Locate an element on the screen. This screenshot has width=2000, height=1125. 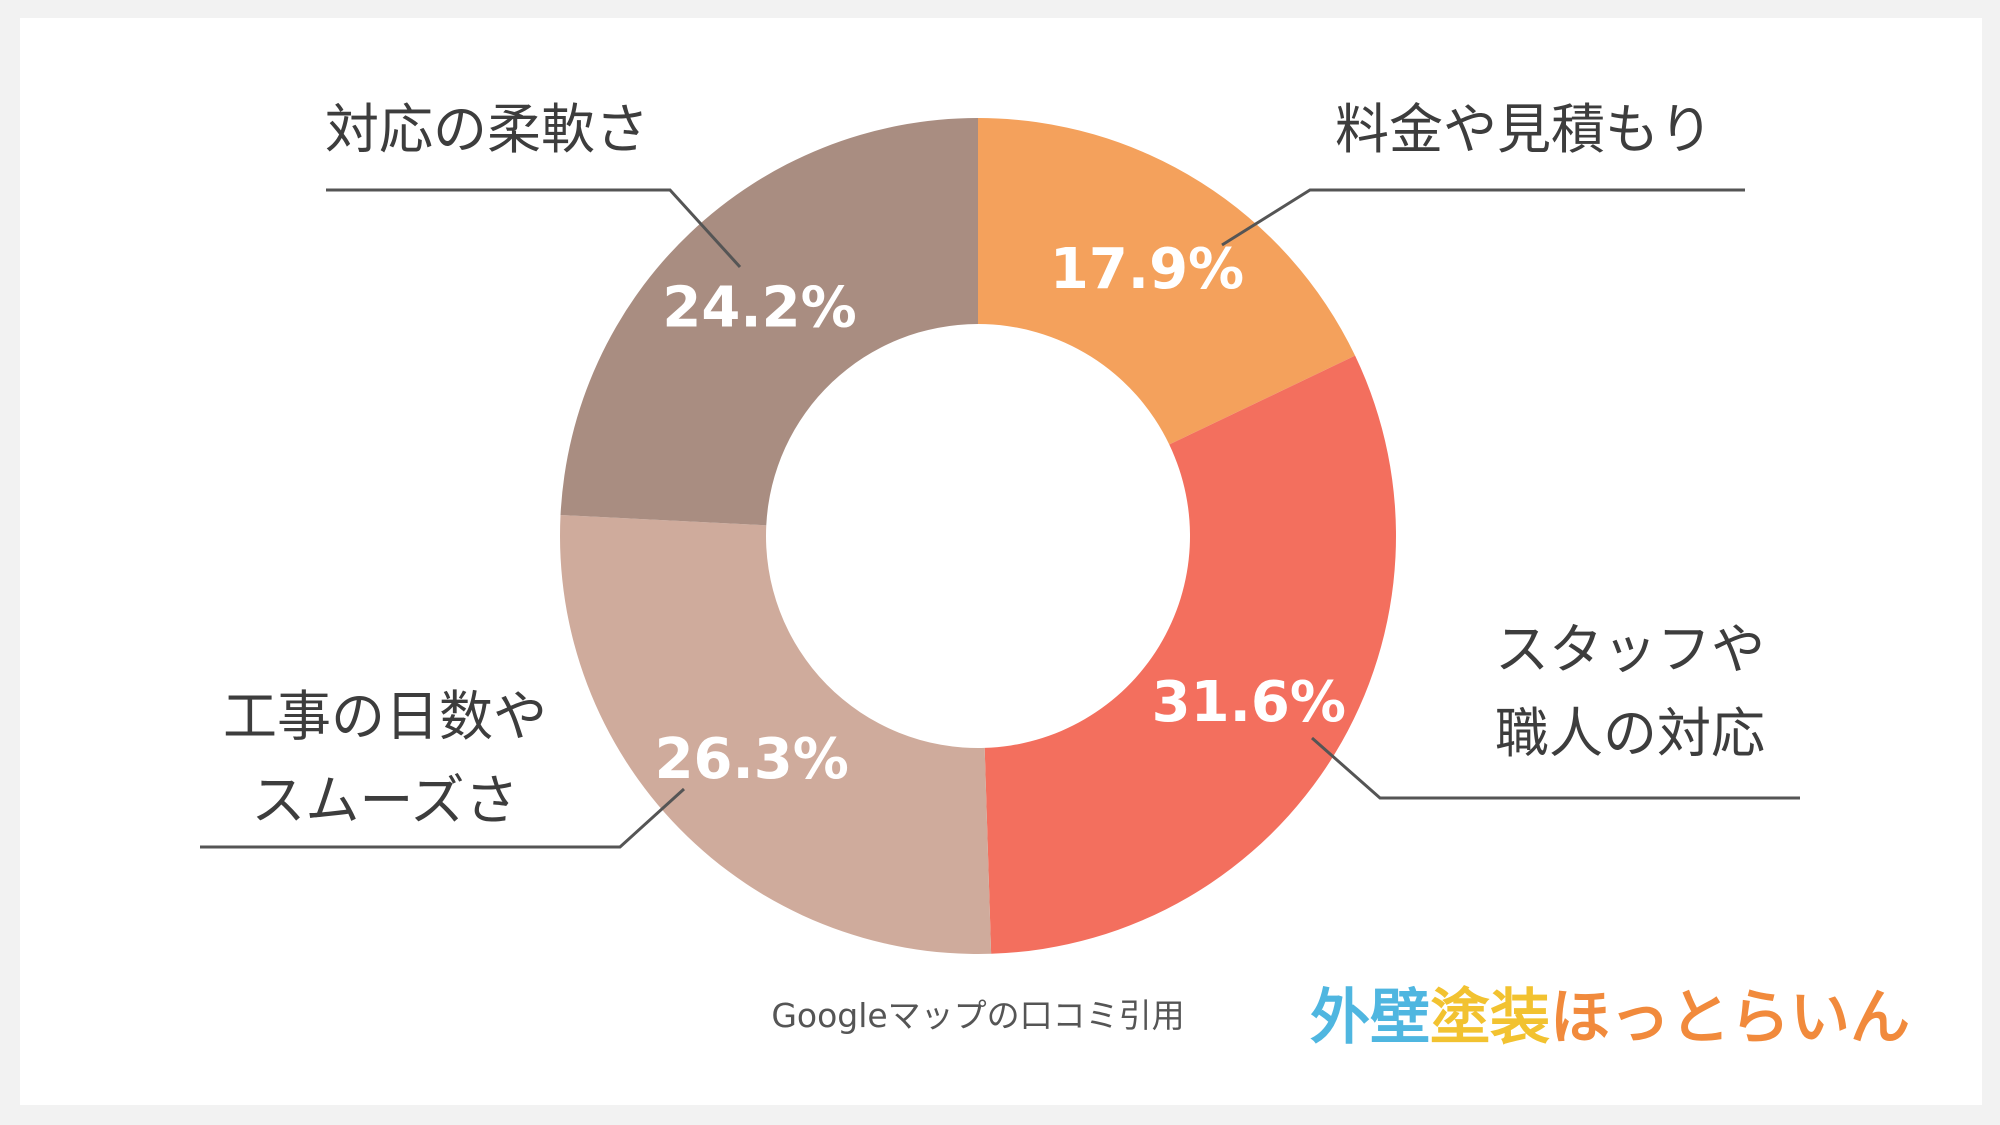
value-label-0: 17.9% is located at coordinates (1147, 269).